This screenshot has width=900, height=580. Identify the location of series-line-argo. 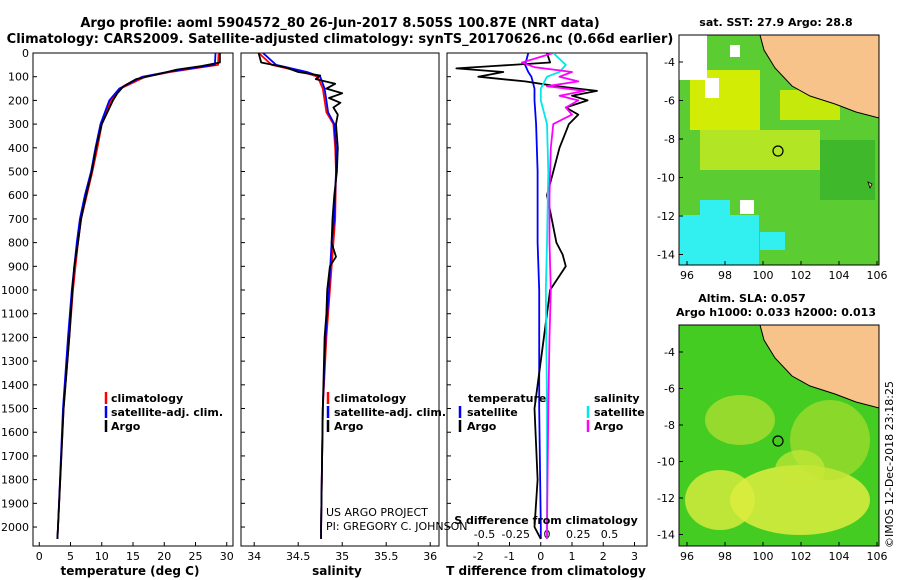
(300, 296).